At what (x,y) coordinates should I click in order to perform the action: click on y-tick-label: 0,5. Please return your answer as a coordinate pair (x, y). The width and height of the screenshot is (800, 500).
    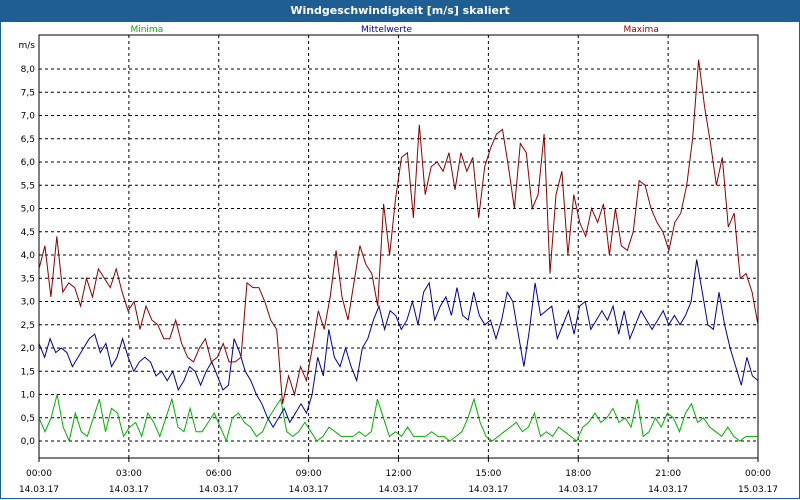
    Looking at the image, I should click on (28, 419).